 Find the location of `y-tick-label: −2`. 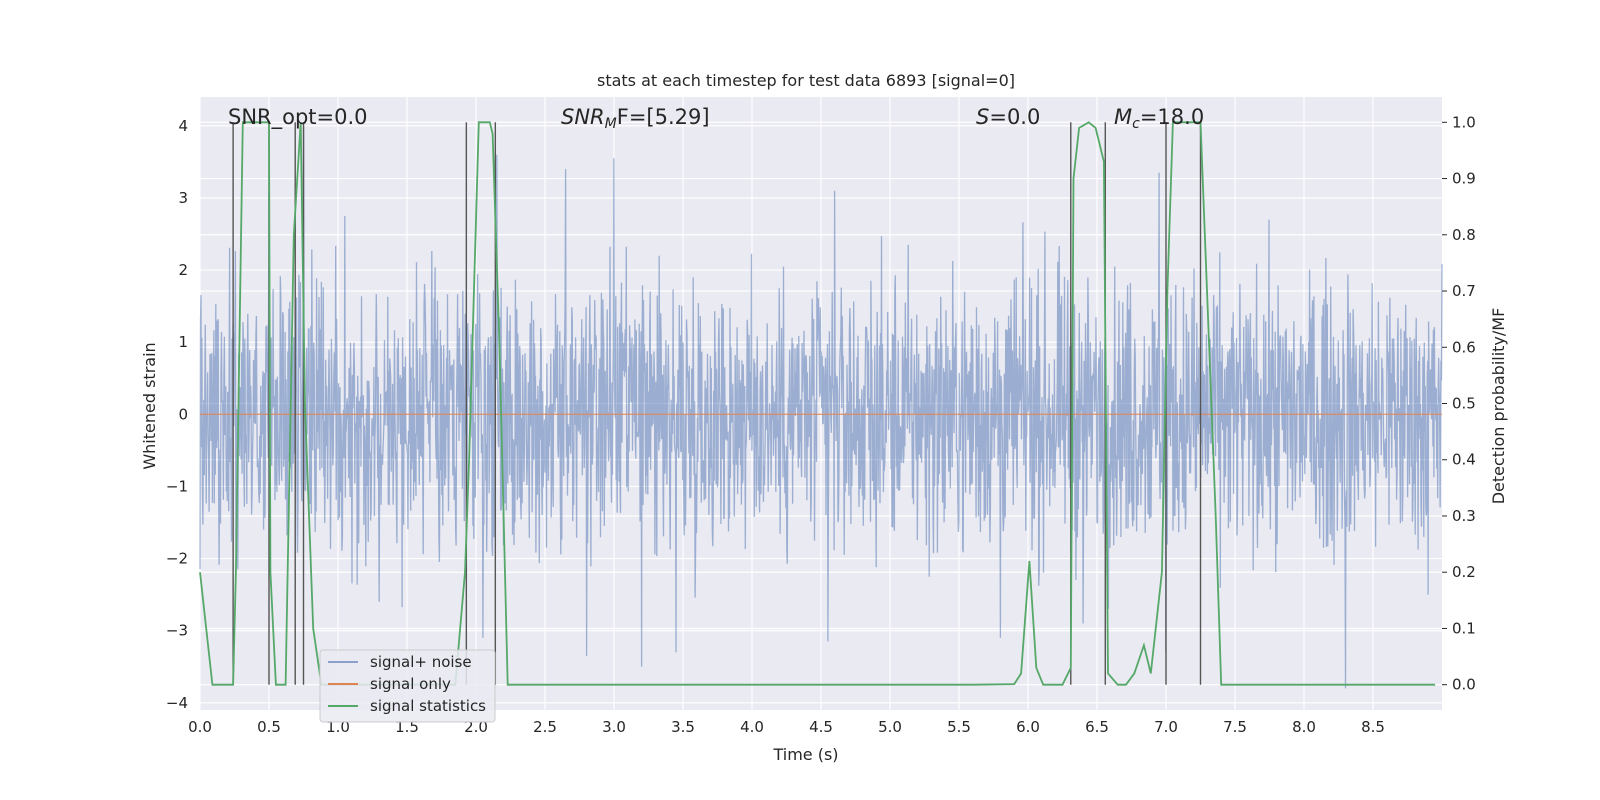

y-tick-label: −2 is located at coordinates (177, 559).